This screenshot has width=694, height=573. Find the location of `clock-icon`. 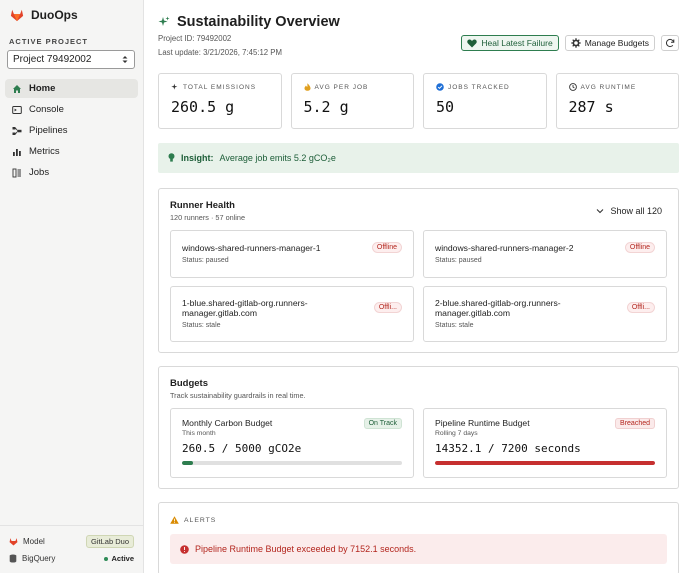

clock-icon is located at coordinates (572, 87).